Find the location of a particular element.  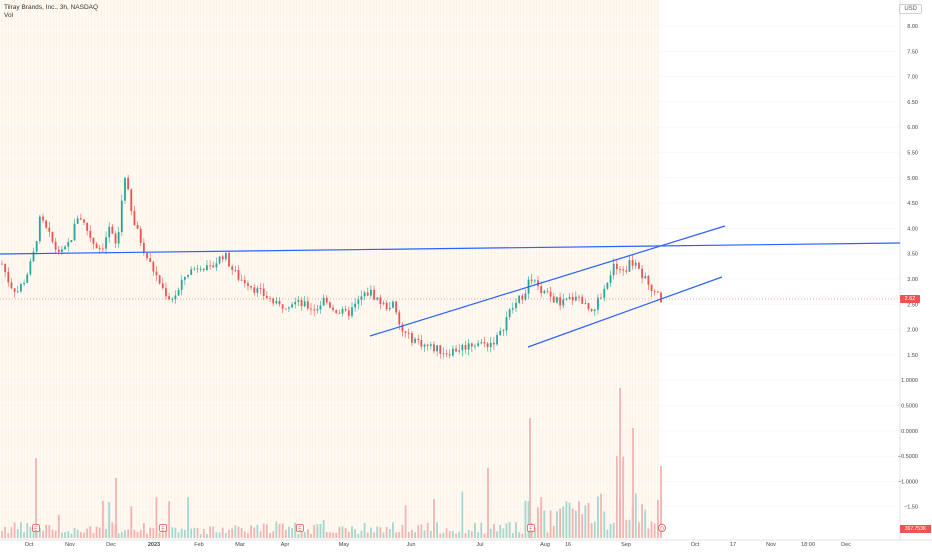

symbol-title: Tilray Brands, Inc., 3h, NASDAQ is located at coordinates (51, 7).